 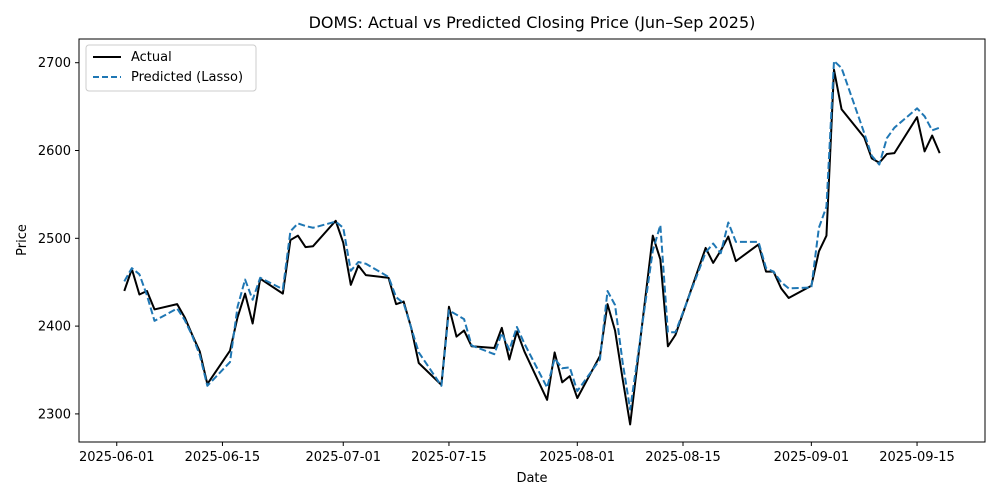 What do you see at coordinates (117, 457) in the screenshot?
I see `x-tick-label: 2025-06-01` at bounding box center [117, 457].